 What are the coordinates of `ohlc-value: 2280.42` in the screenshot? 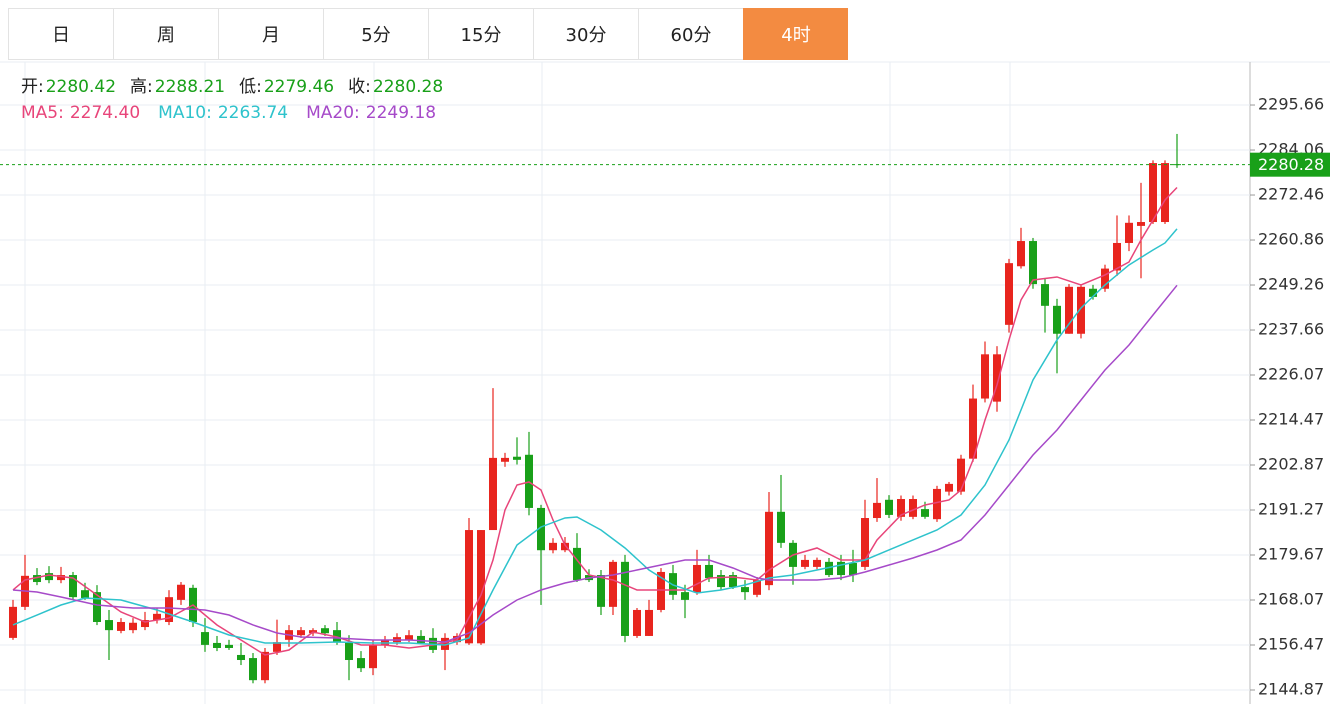 It's located at (81, 87).